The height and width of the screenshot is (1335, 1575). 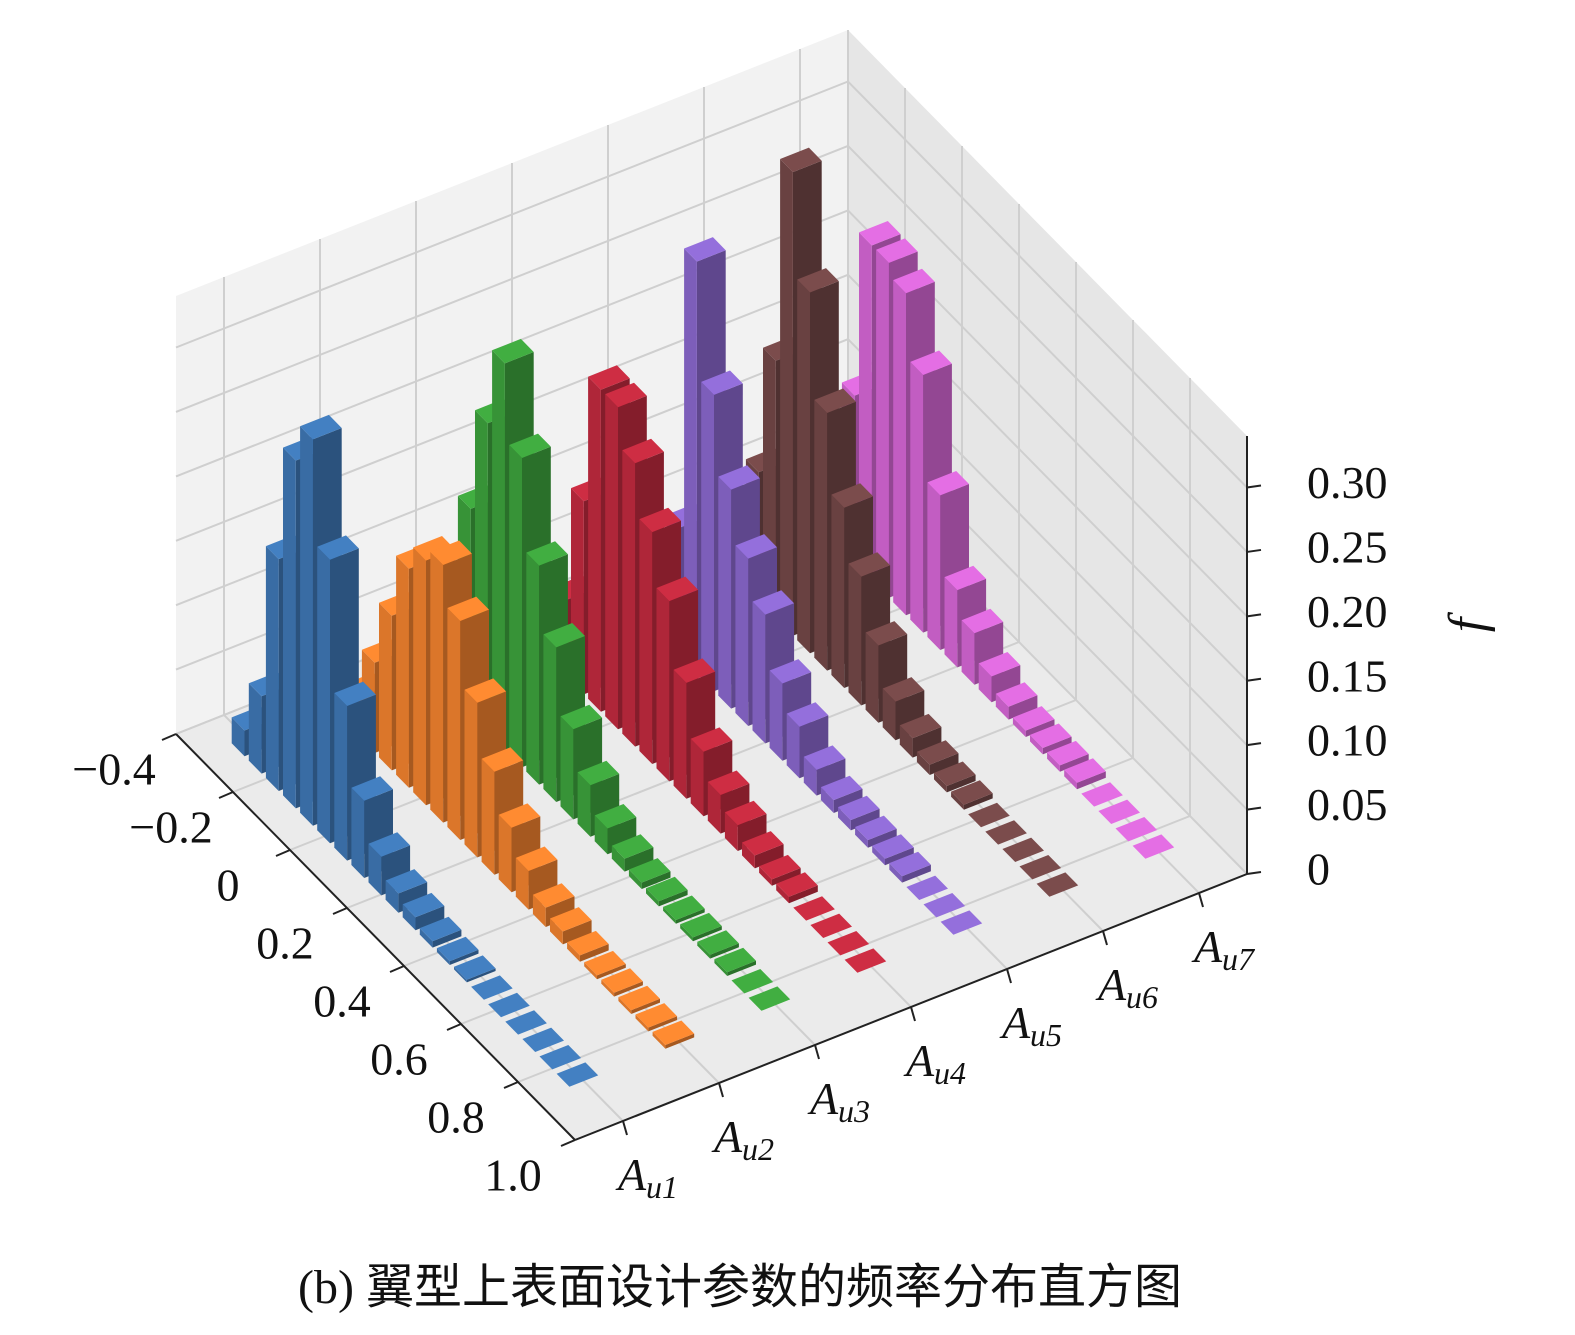 I want to click on z-tick-label: 0.05, so click(x=1347, y=804).